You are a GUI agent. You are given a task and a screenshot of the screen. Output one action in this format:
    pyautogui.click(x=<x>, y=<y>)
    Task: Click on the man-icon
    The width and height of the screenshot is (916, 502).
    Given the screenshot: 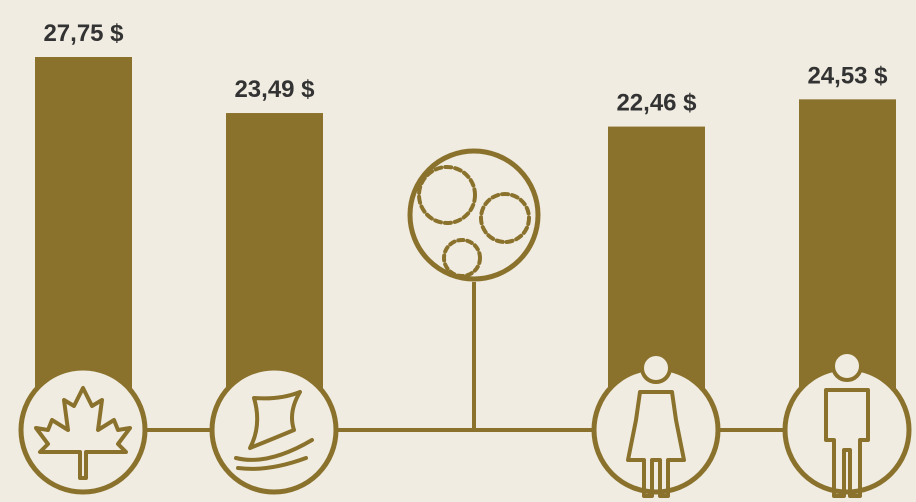 What is the action you would take?
    pyautogui.click(x=847, y=424)
    